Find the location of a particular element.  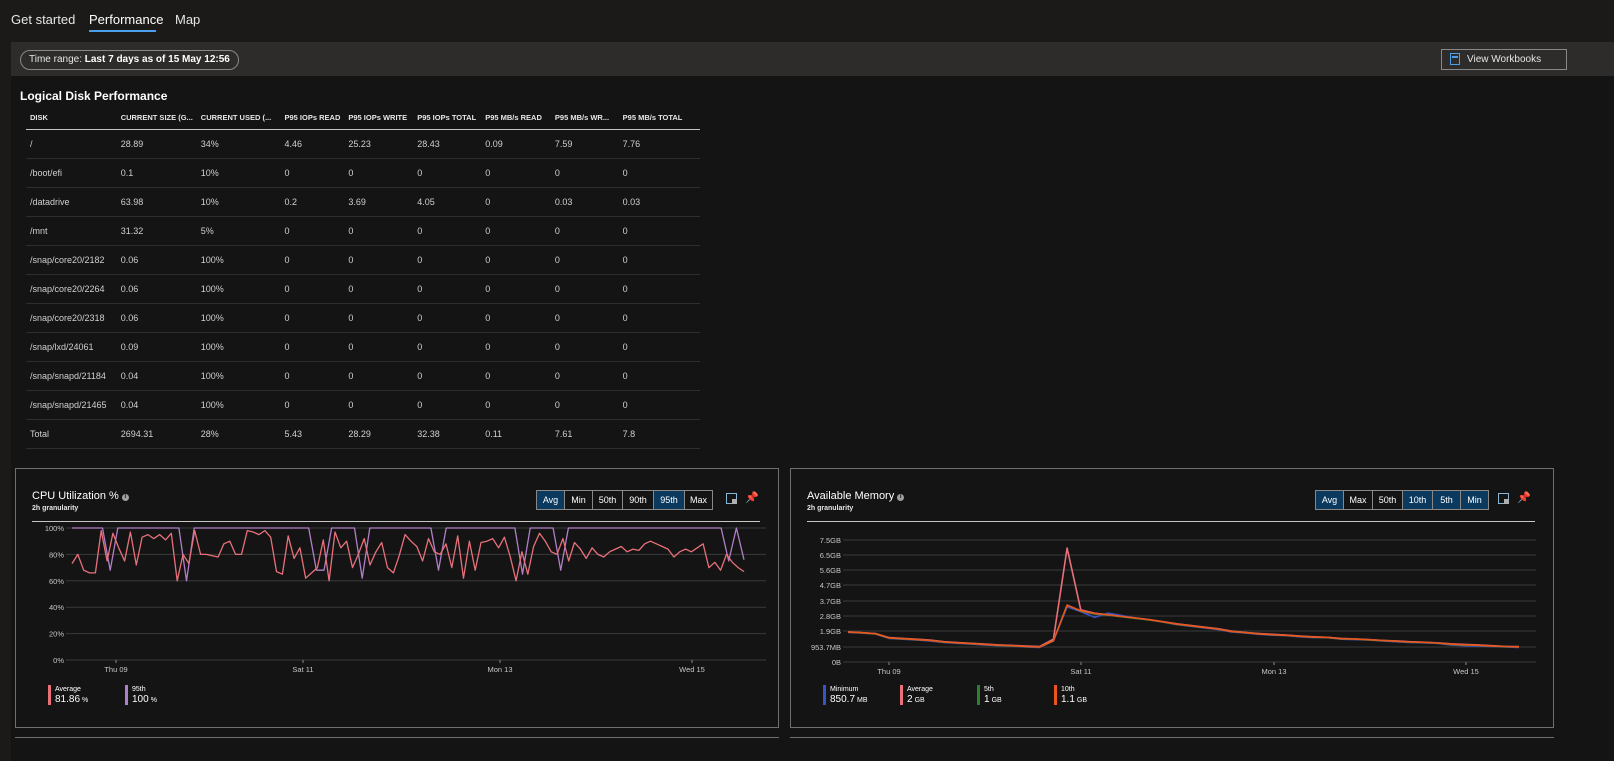

table-cell: /snap/core20/2264 is located at coordinates (71, 289).